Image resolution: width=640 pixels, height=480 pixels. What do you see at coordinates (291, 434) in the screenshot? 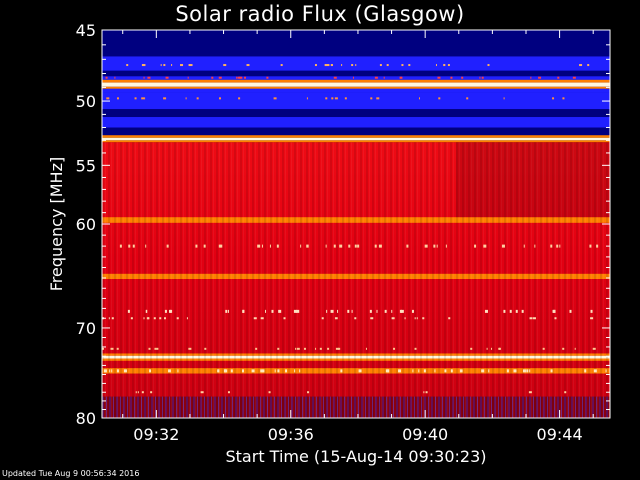
I see `x-tick-label: 09:36` at bounding box center [291, 434].